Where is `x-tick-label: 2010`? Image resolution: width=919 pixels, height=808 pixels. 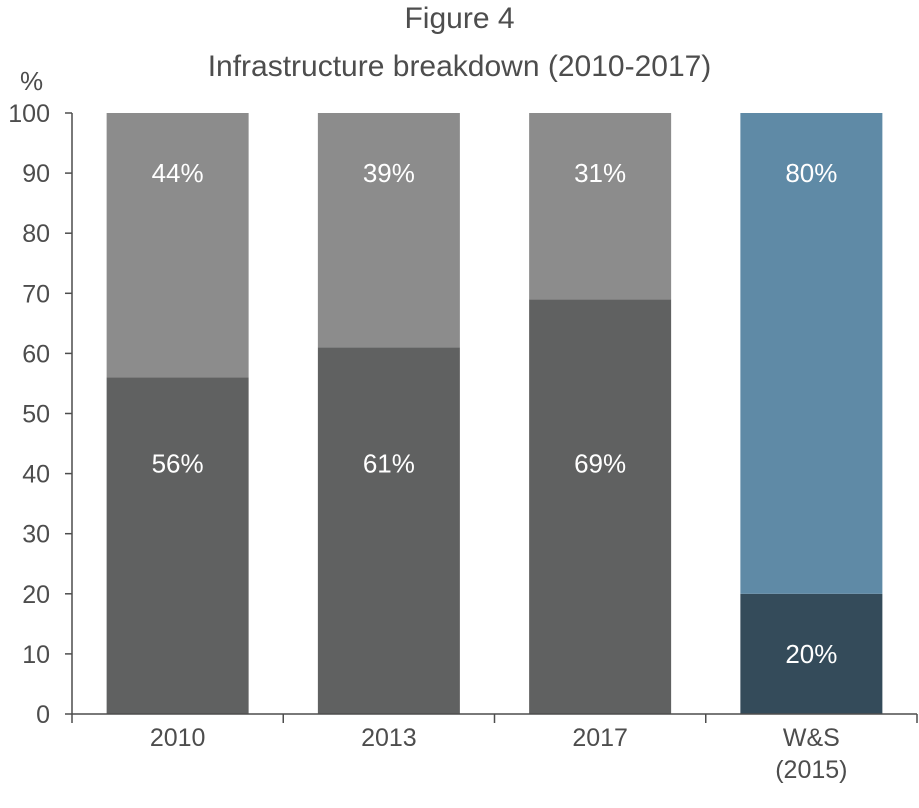 x-tick-label: 2010 is located at coordinates (178, 738).